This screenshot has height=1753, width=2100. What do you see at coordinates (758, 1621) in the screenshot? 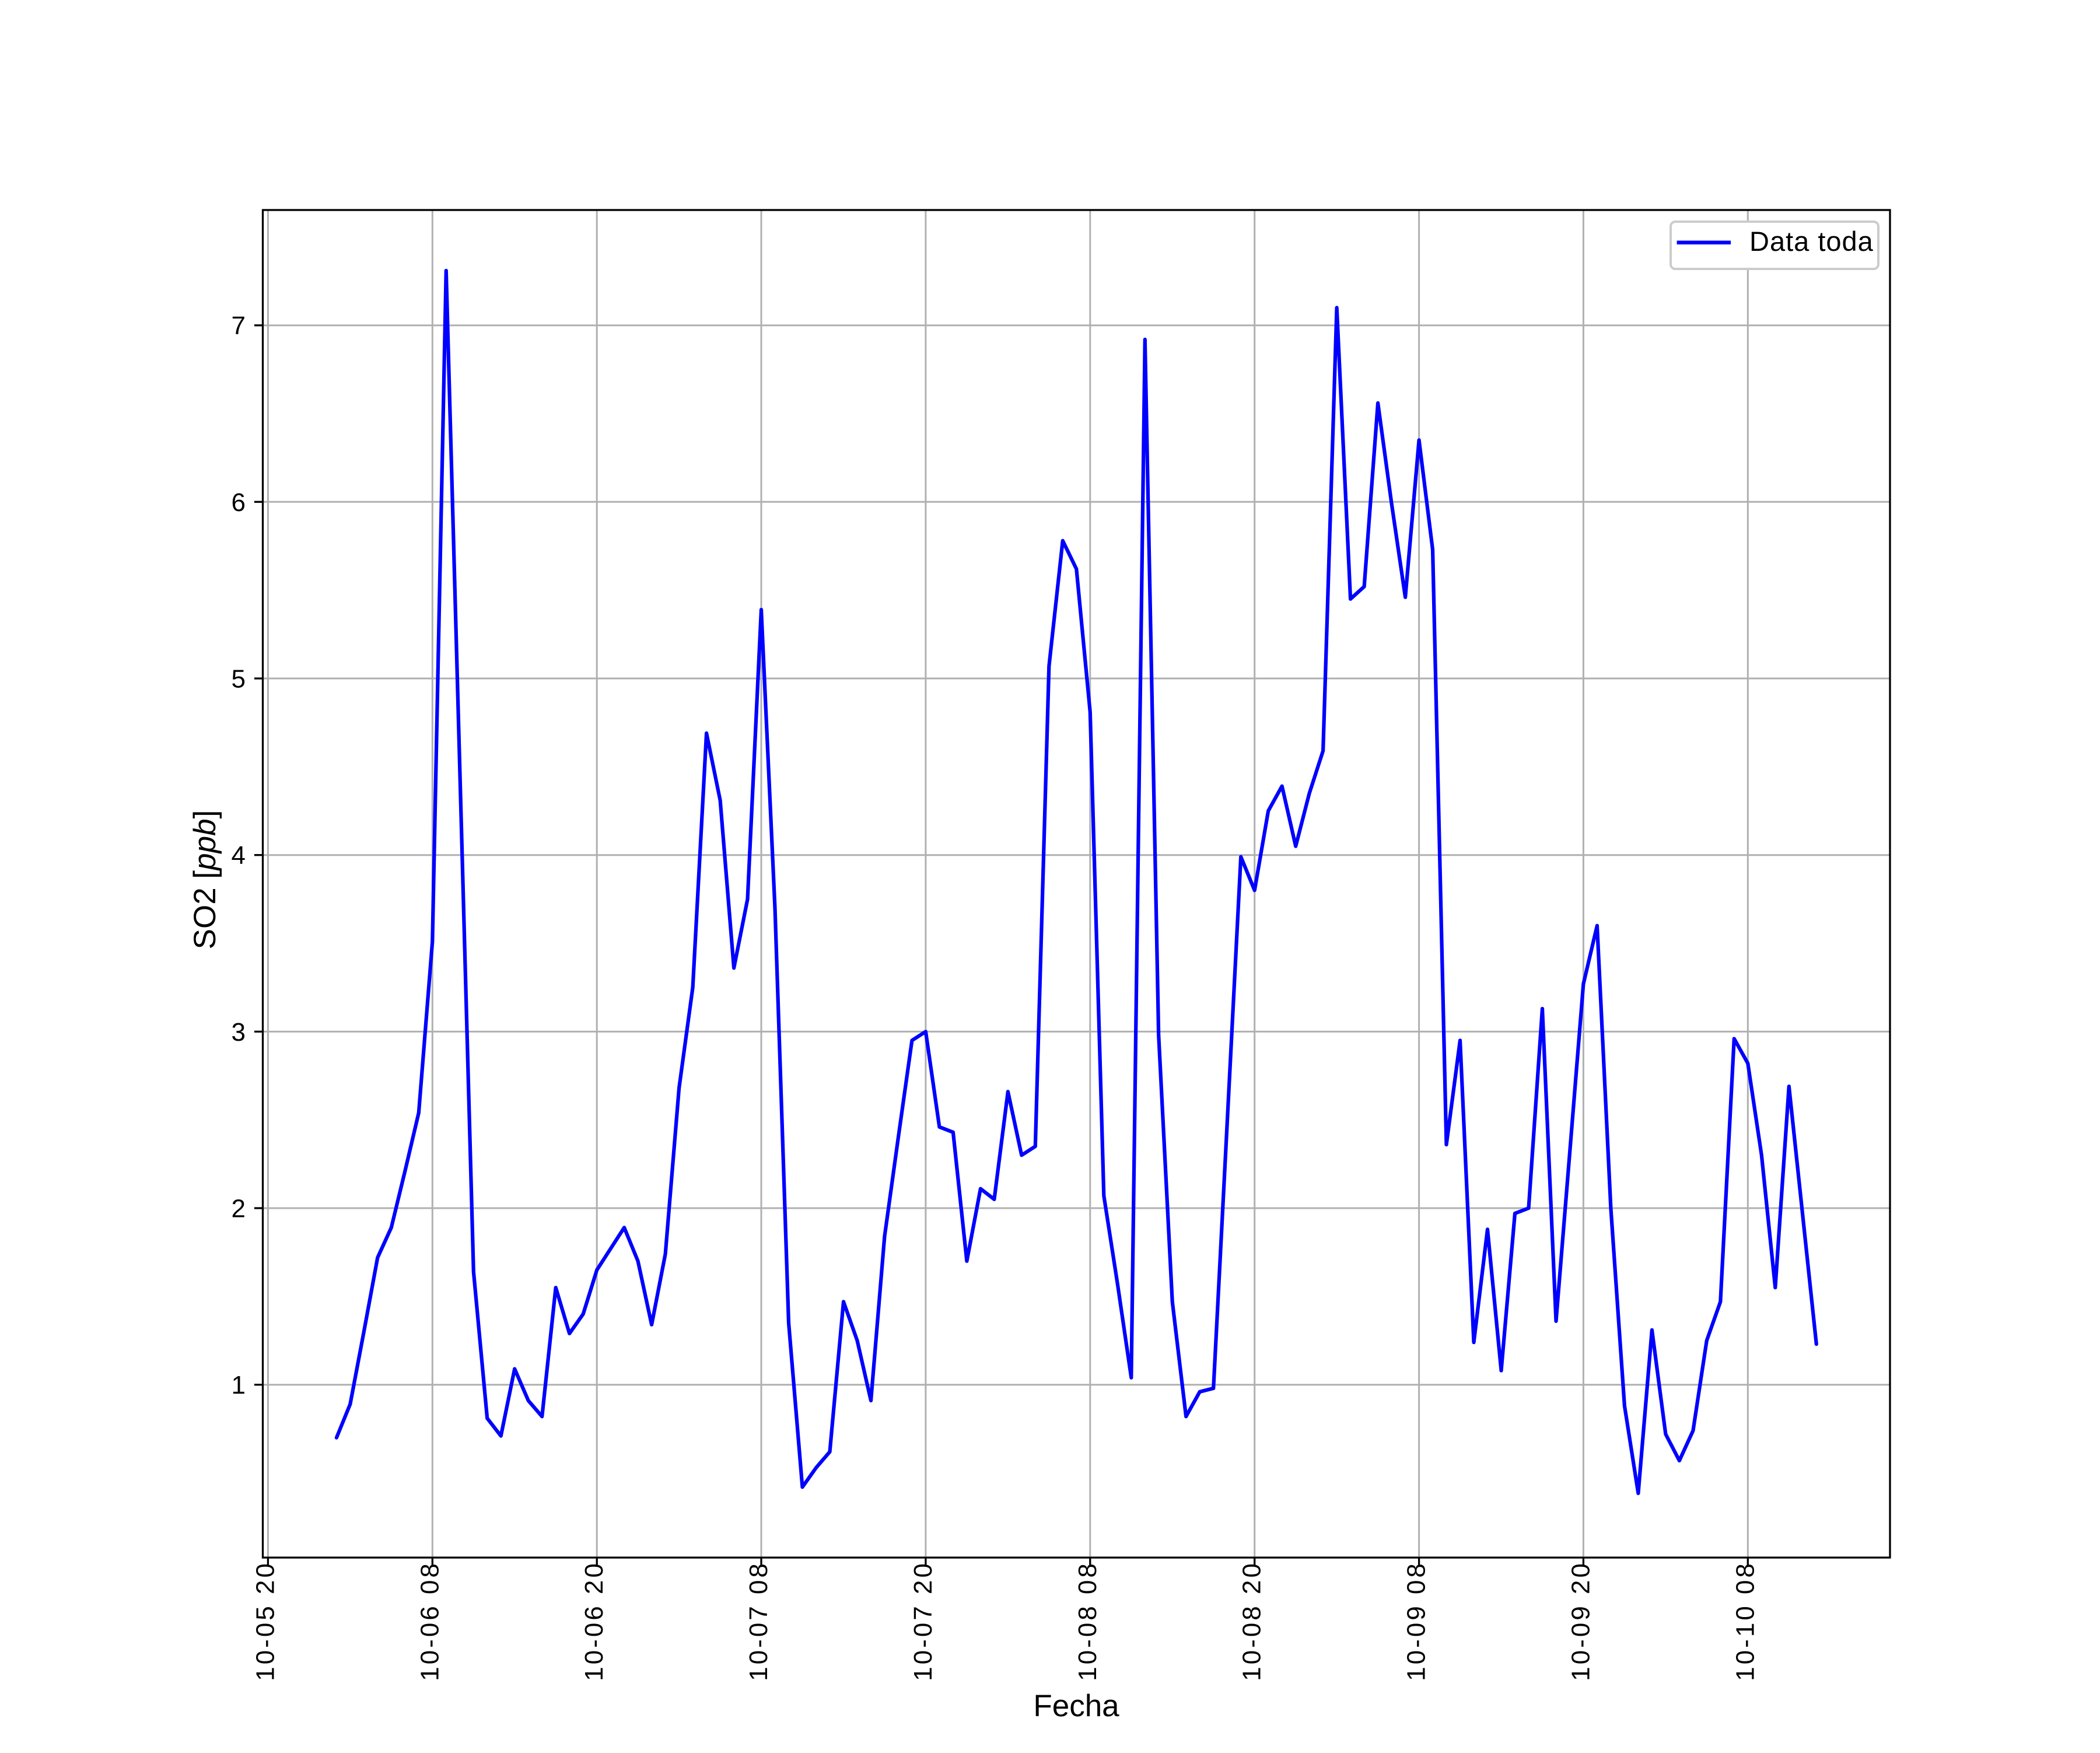
I see `svg-text: 10-07 08` at bounding box center [758, 1621].